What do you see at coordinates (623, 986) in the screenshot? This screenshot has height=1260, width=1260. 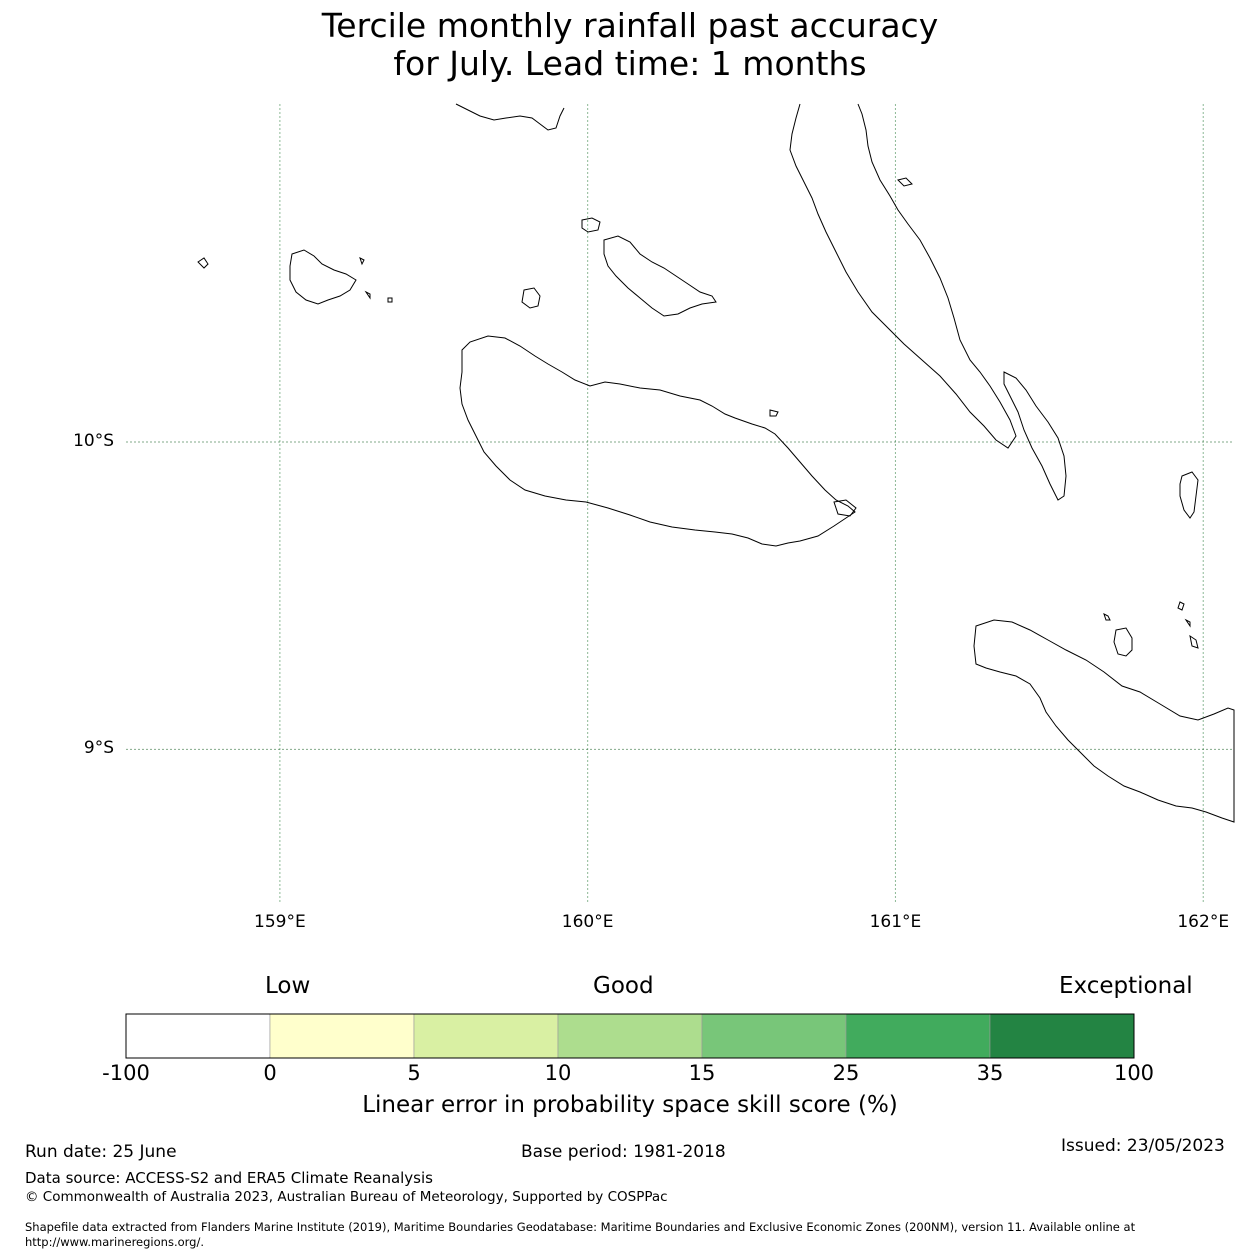 I see `colorbar-word-good: Good` at bounding box center [623, 986].